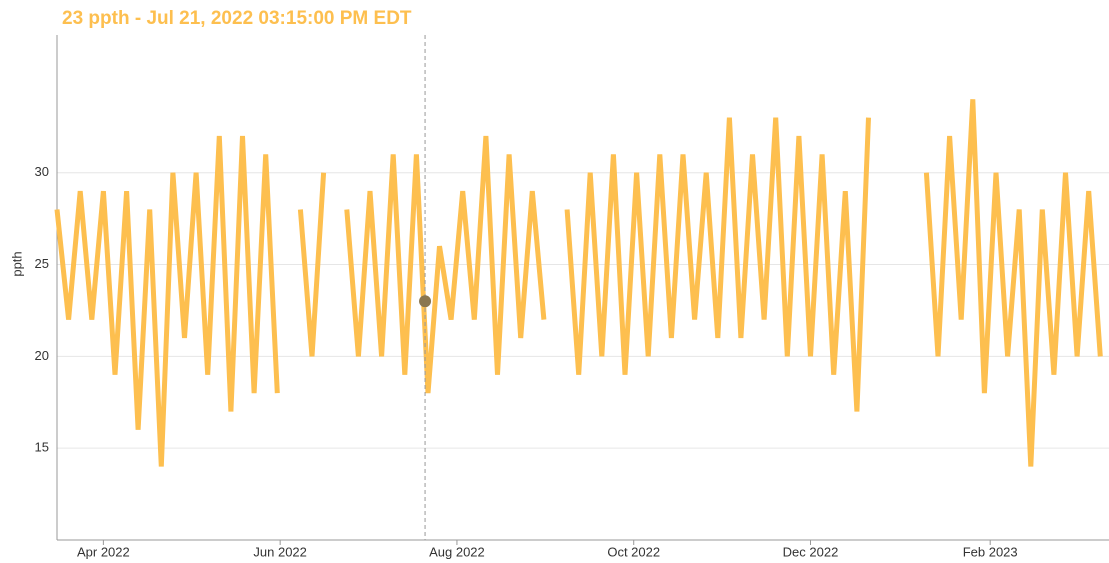 The height and width of the screenshot is (563, 1109). What do you see at coordinates (103, 551) in the screenshot?
I see `x-tick-label: Apr 2022` at bounding box center [103, 551].